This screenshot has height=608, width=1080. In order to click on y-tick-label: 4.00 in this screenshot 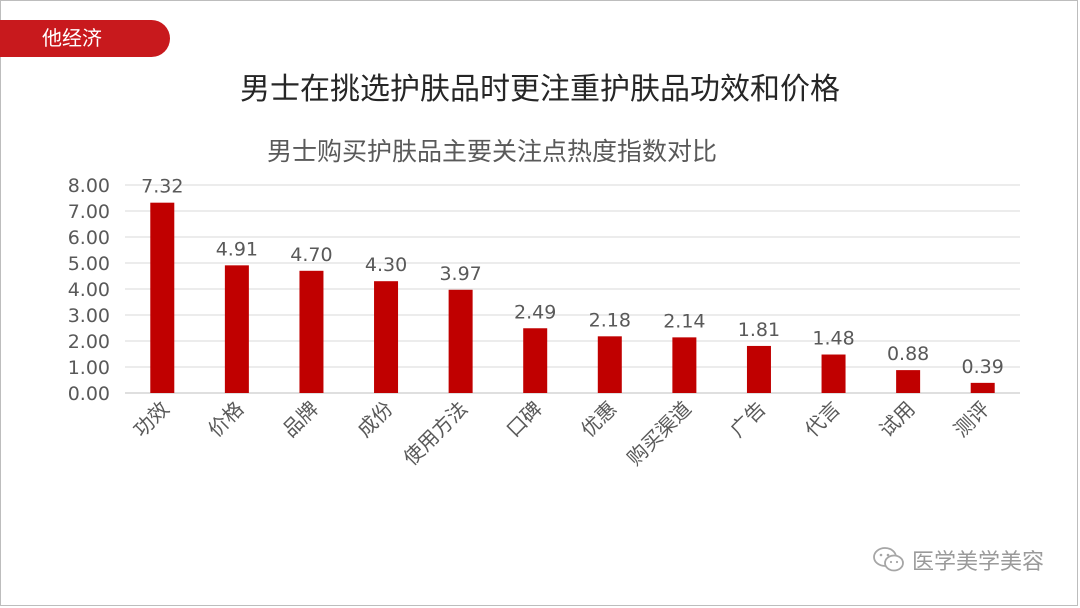, I will do `click(89, 290)`.